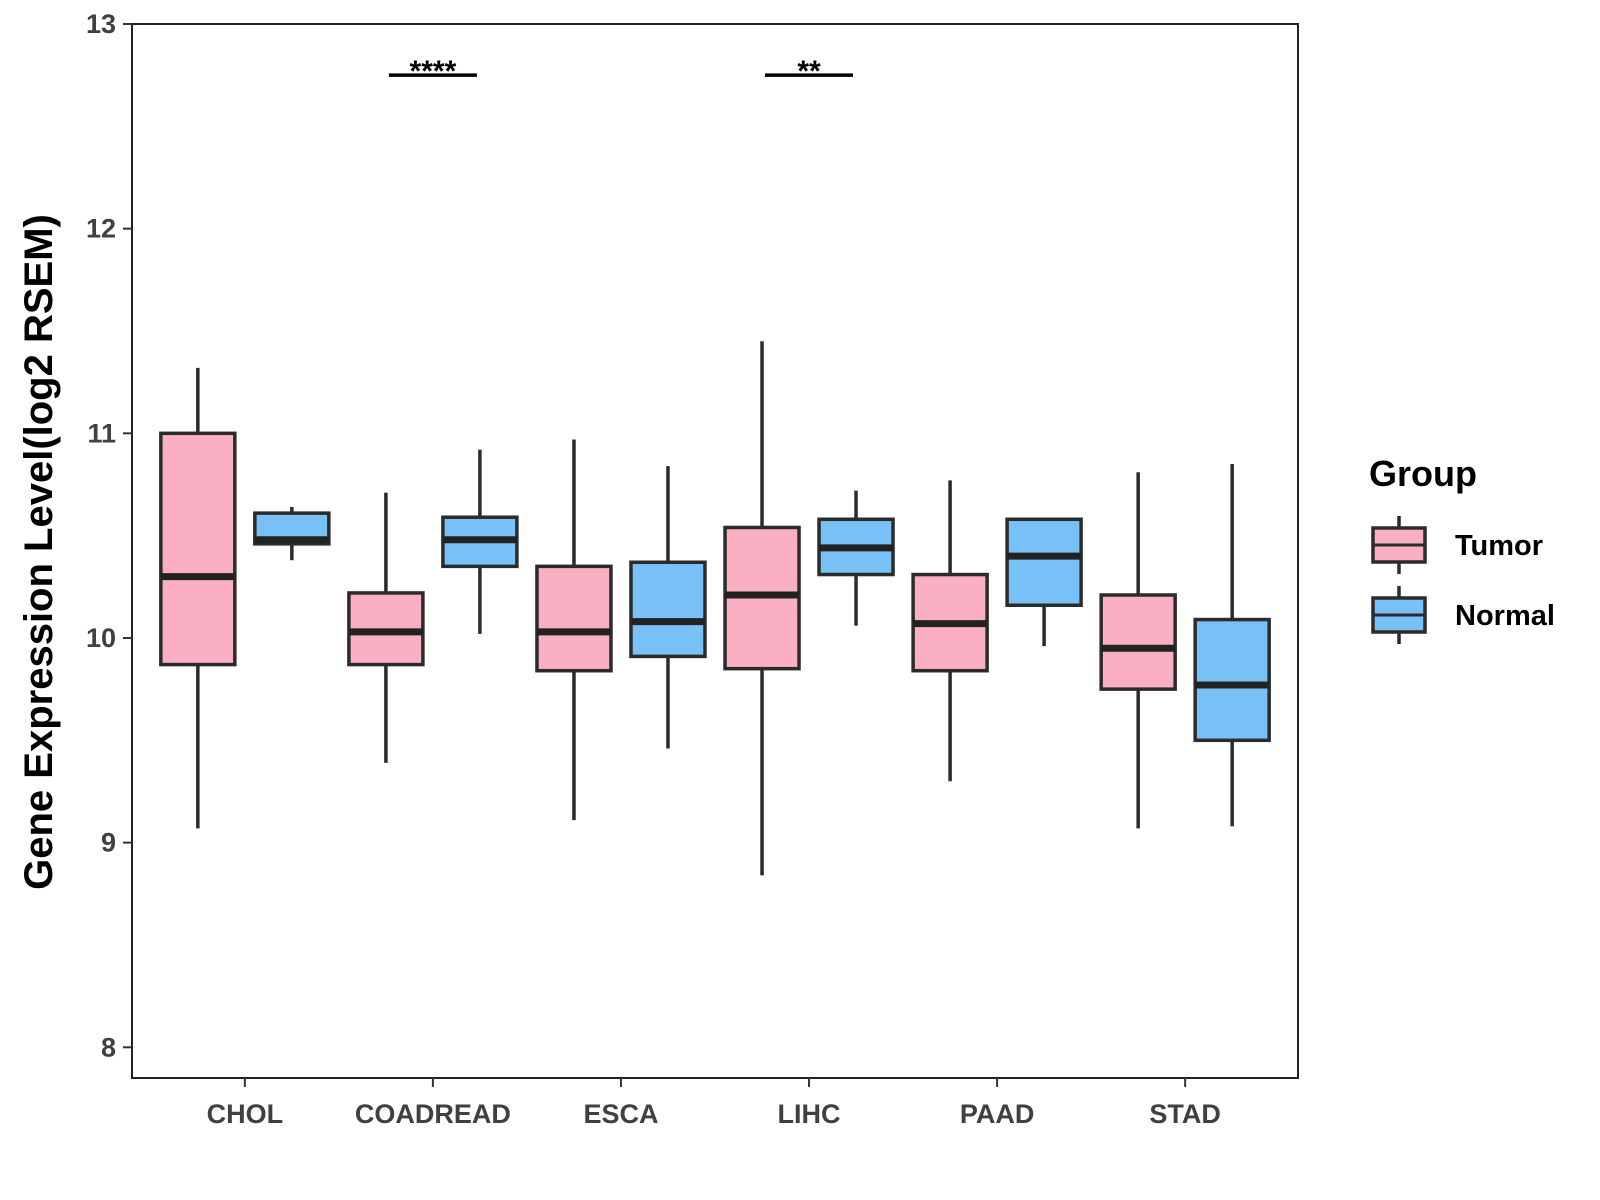 The height and width of the screenshot is (1200, 1600). I want to click on y-tick-label: 13, so click(101, 24).